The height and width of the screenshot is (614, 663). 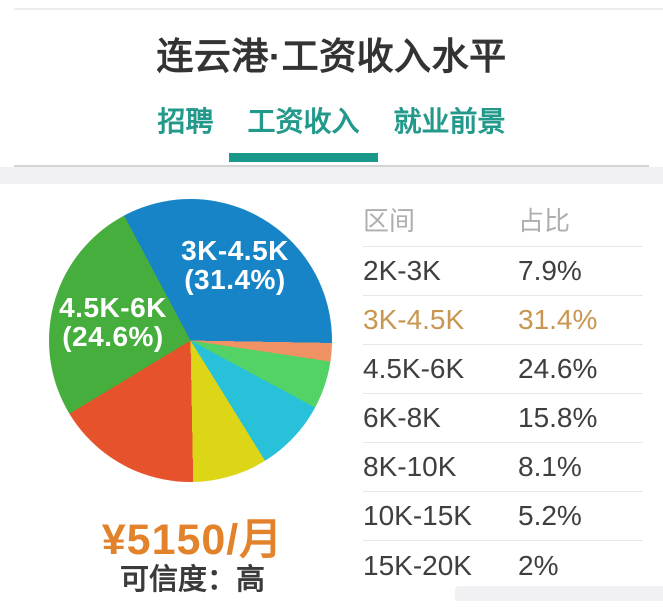 I want to click on table-header-row: 区间 占比, so click(x=503, y=220).